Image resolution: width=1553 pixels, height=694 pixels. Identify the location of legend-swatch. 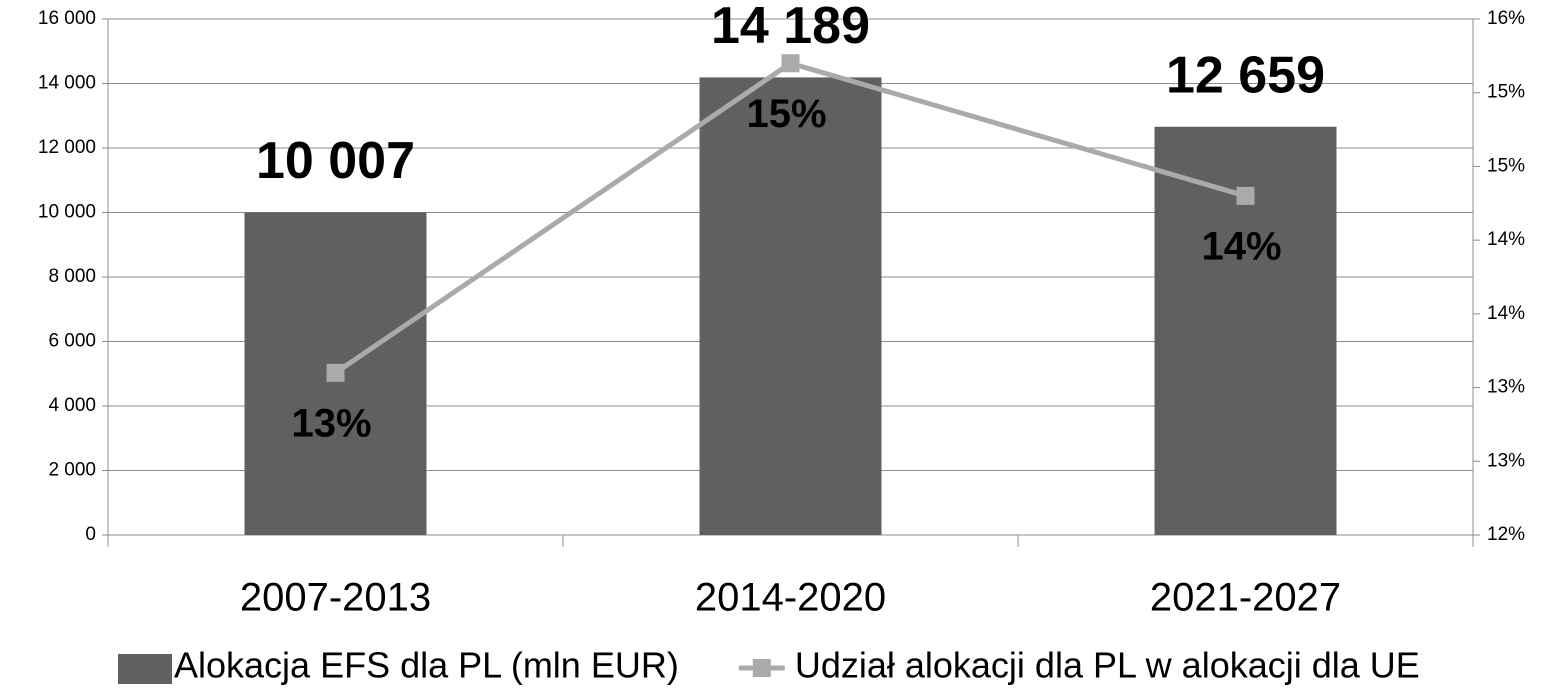
(145, 669).